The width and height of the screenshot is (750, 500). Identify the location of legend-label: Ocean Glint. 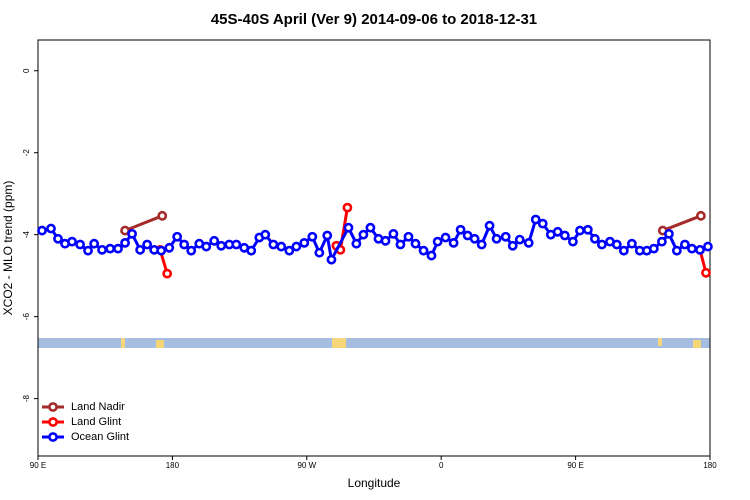
(100, 437).